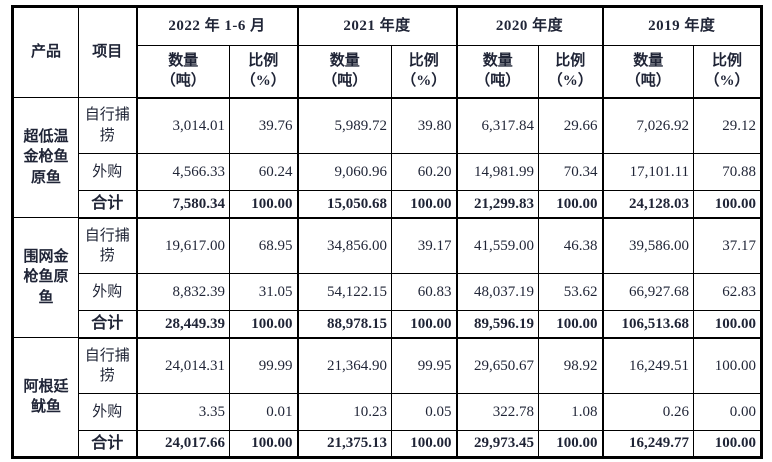 The width and height of the screenshot is (772, 462). I want to click on qty-value: 21,299.83, so click(497, 204).